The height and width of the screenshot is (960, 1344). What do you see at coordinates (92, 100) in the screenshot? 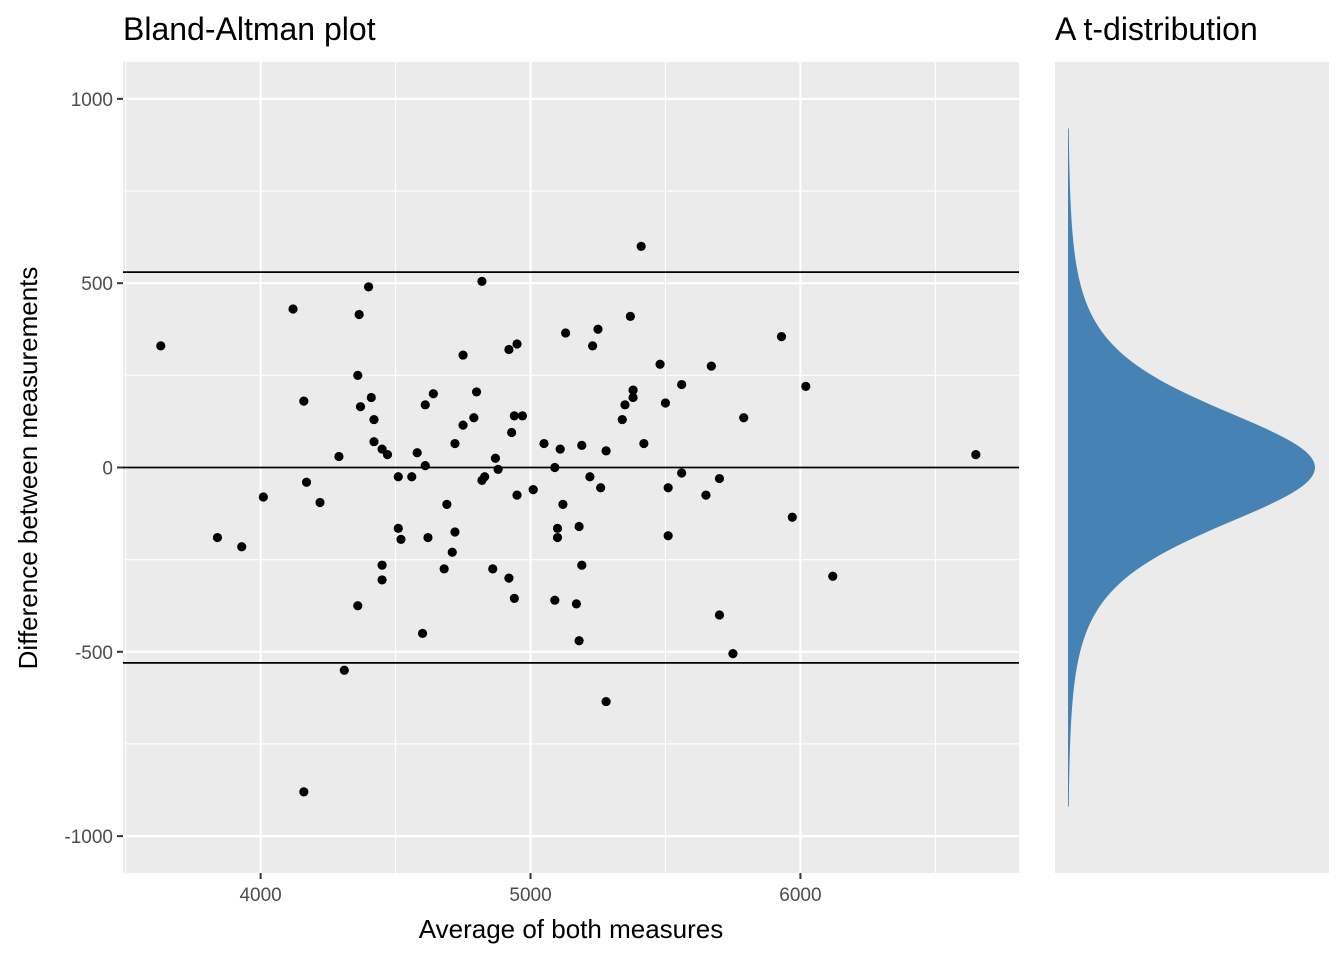
I see `ba-y-tick-label: 1000` at bounding box center [92, 100].